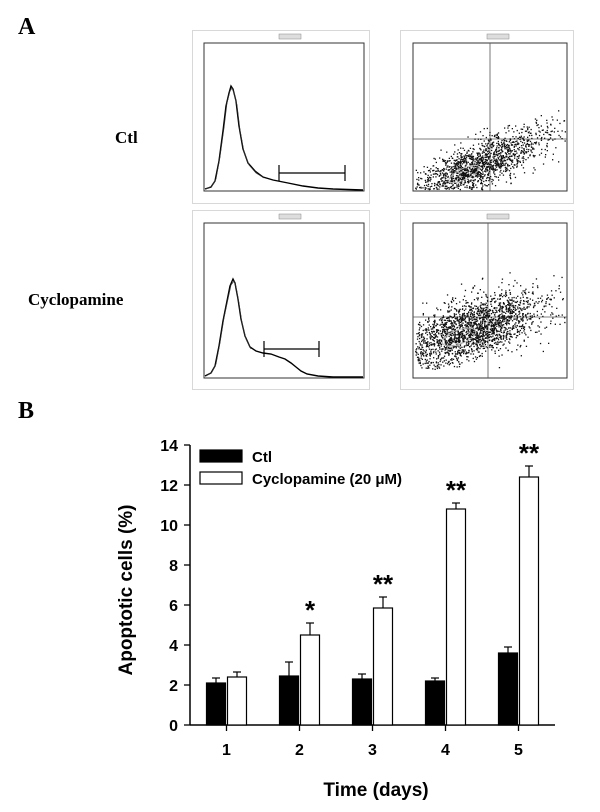 The image size is (600, 812). I want to click on legend-label-cyclopamine: Cyclopamine (20 μM), so click(327, 479).